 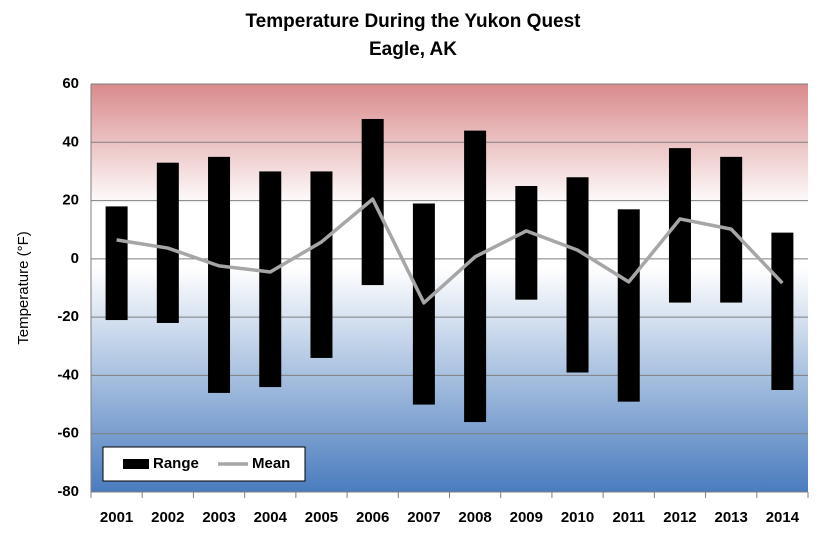 I want to click on x-tick-label: 2006, so click(x=372, y=517).